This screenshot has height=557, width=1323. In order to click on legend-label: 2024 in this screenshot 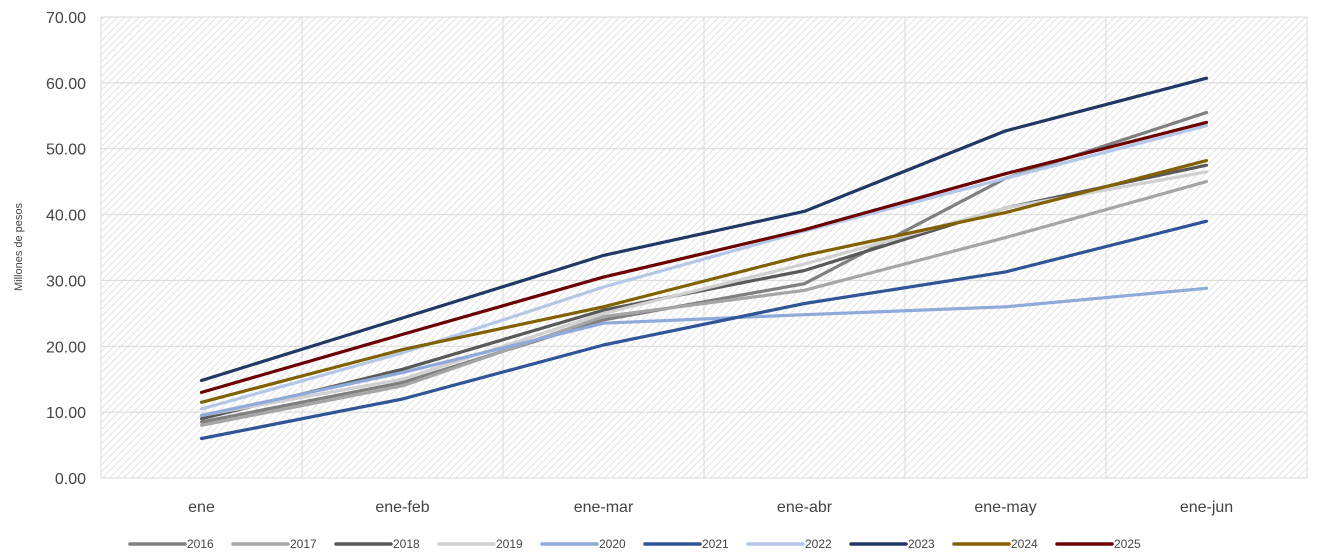, I will do `click(1024, 544)`.